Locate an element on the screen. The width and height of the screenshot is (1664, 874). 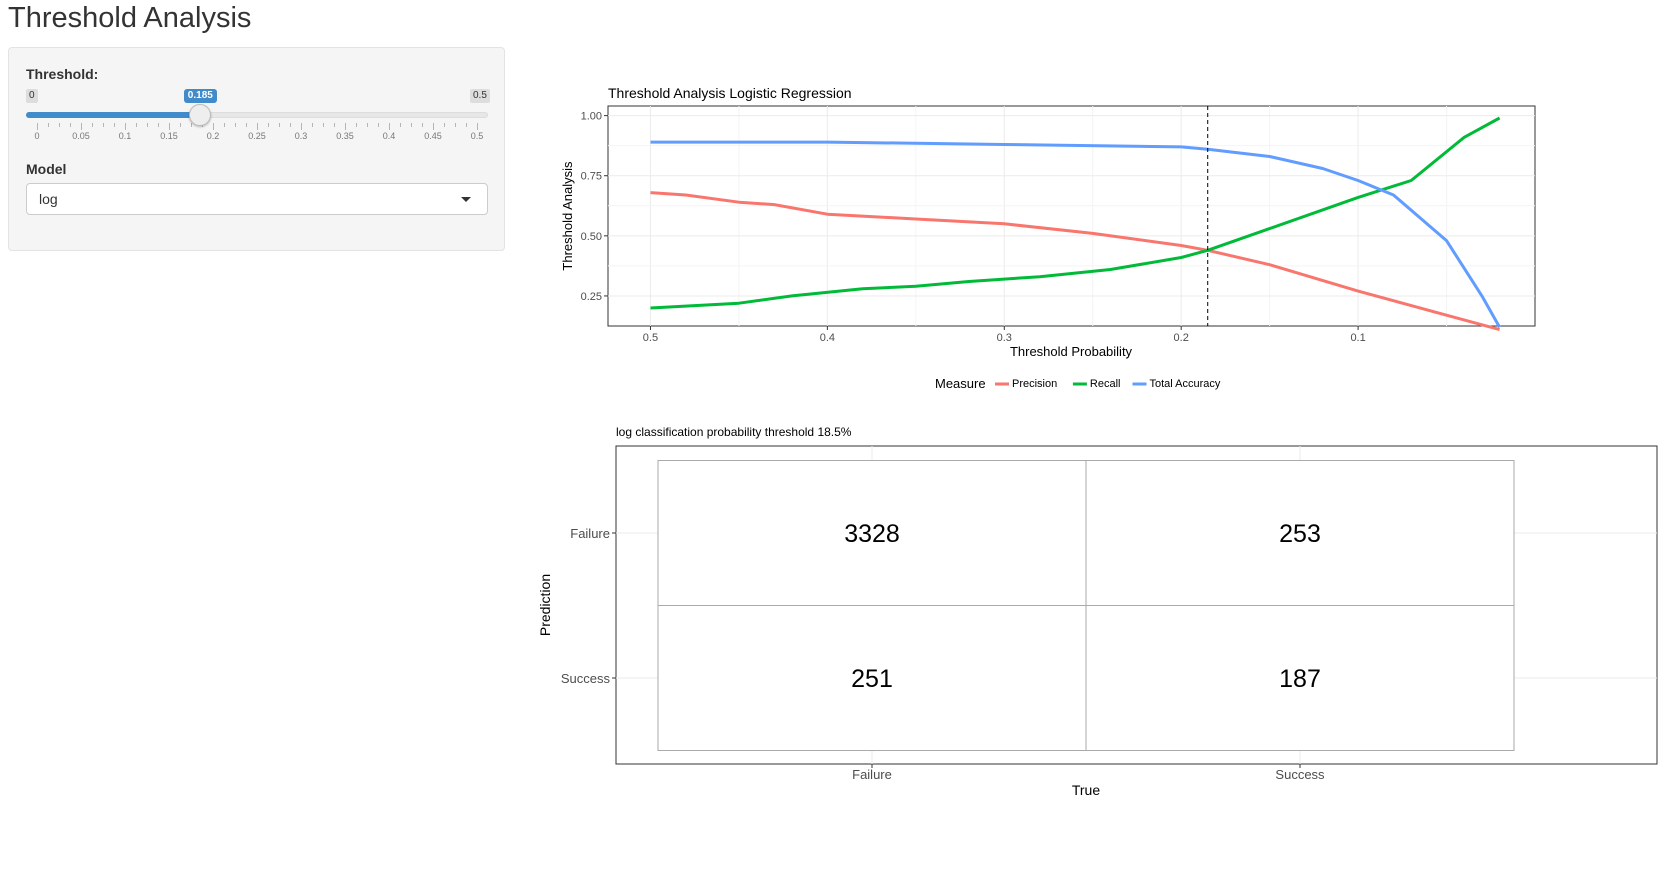
slider-handle is located at coordinates (199, 115).